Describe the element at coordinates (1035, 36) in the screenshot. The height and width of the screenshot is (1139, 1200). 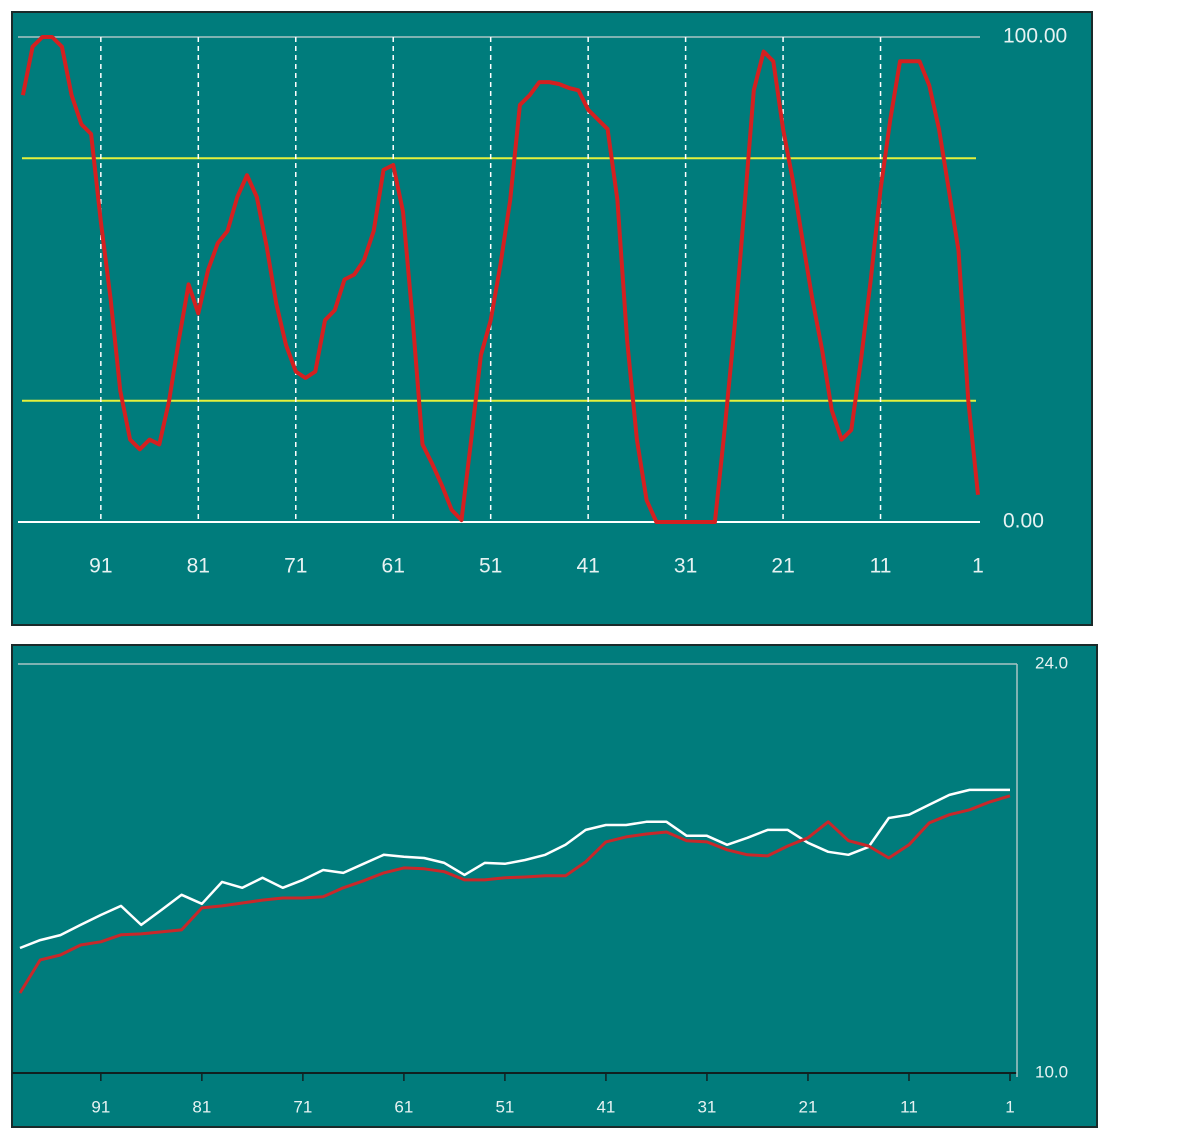
I see `y-tick-label: 100.00` at that location.